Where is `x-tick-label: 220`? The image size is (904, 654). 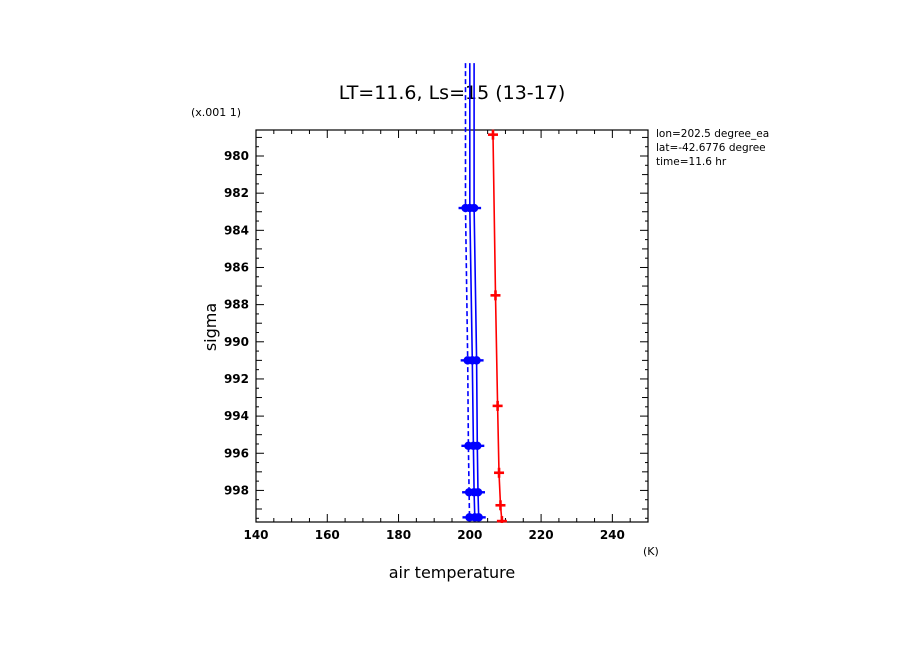 x-tick-label: 220 is located at coordinates (541, 535).